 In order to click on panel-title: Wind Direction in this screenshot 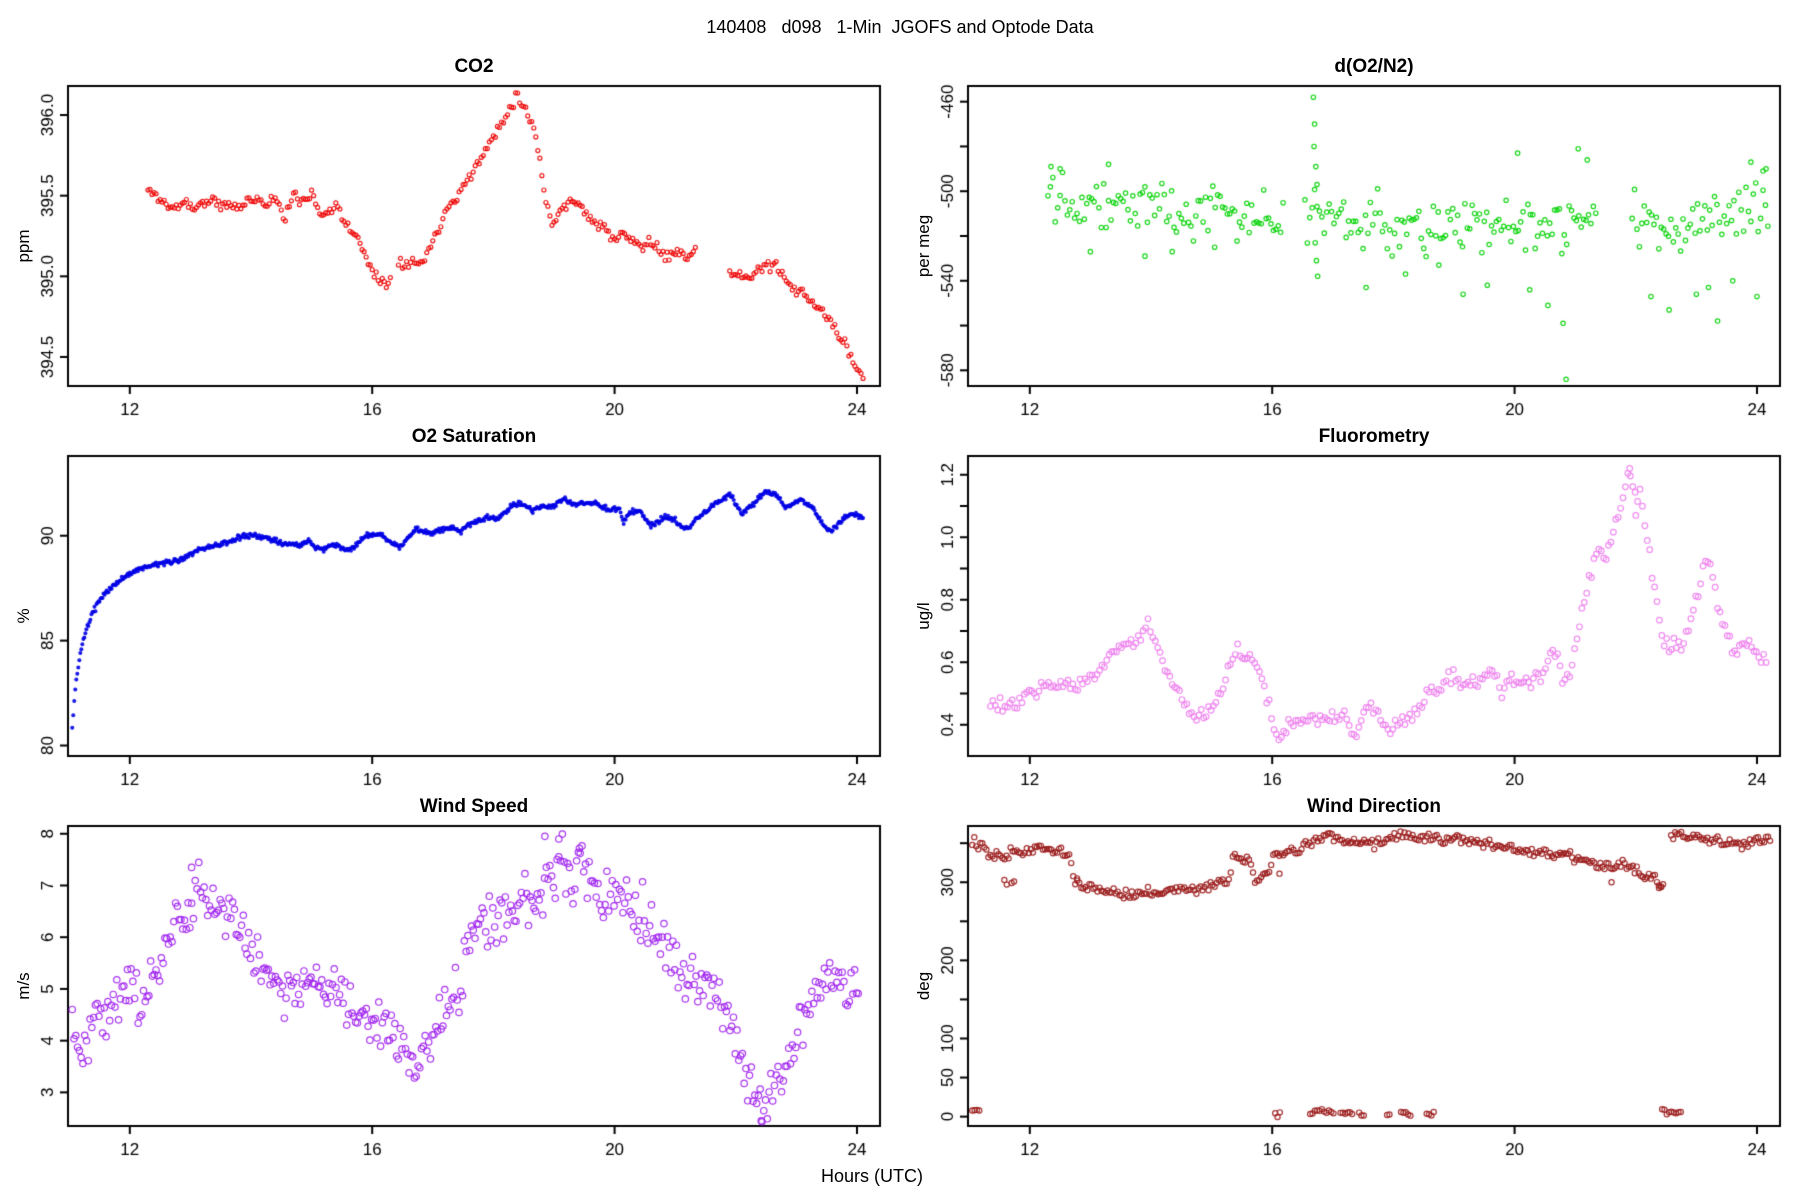, I will do `click(1374, 807)`.